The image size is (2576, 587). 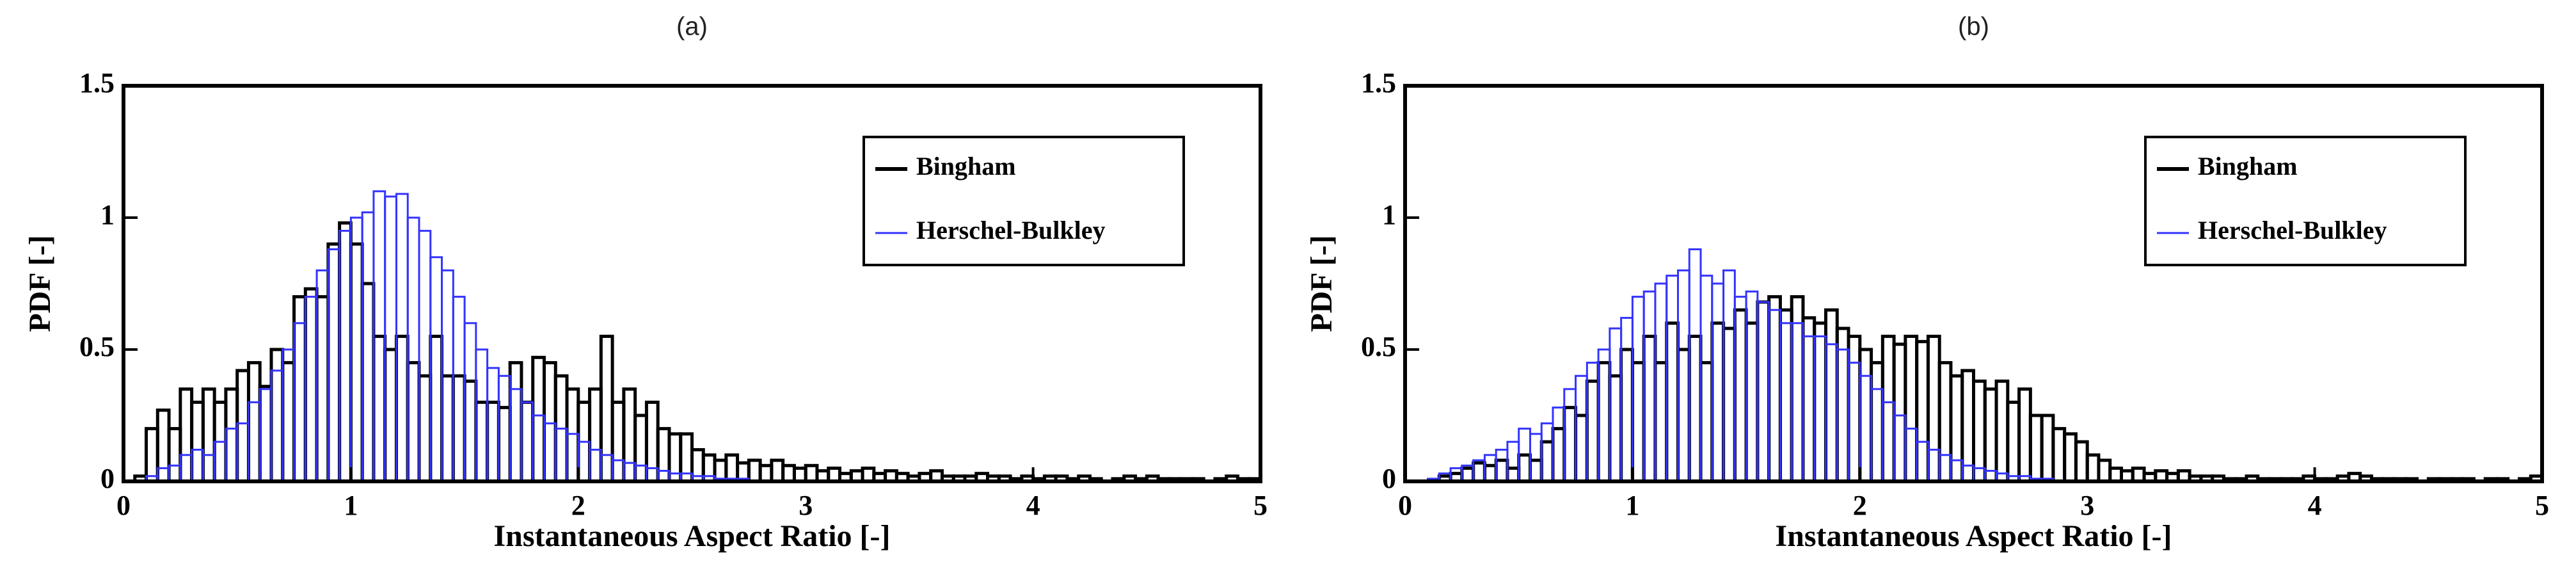 I want to click on x-tick-label: 0, so click(x=1405, y=505).